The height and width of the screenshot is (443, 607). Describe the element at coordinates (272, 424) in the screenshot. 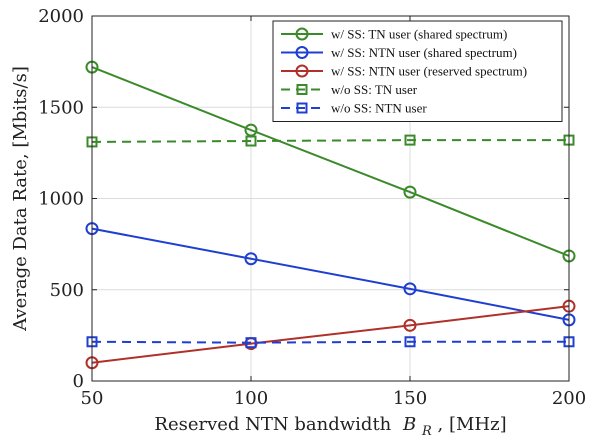

I see `x-axis-label-text: Reserved NTN bandwidth` at that location.